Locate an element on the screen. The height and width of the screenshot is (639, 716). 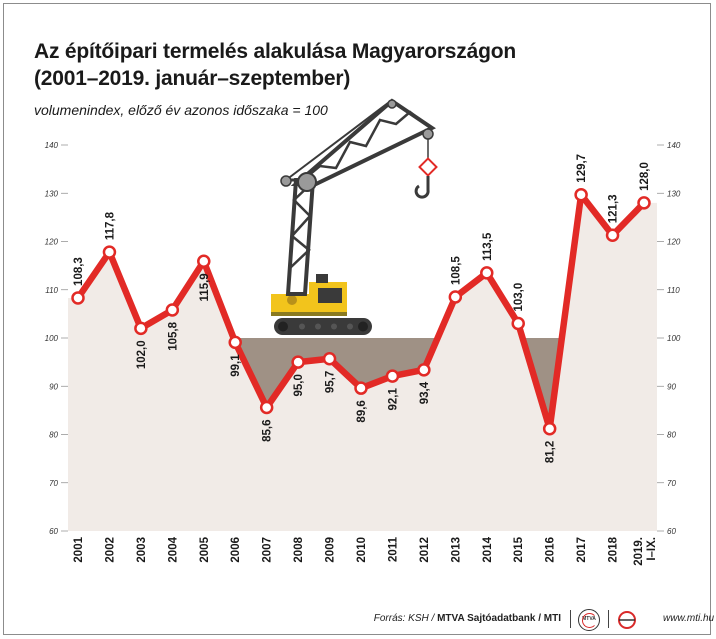
mtva-logo-text: MTVA is located at coordinates (589, 619).